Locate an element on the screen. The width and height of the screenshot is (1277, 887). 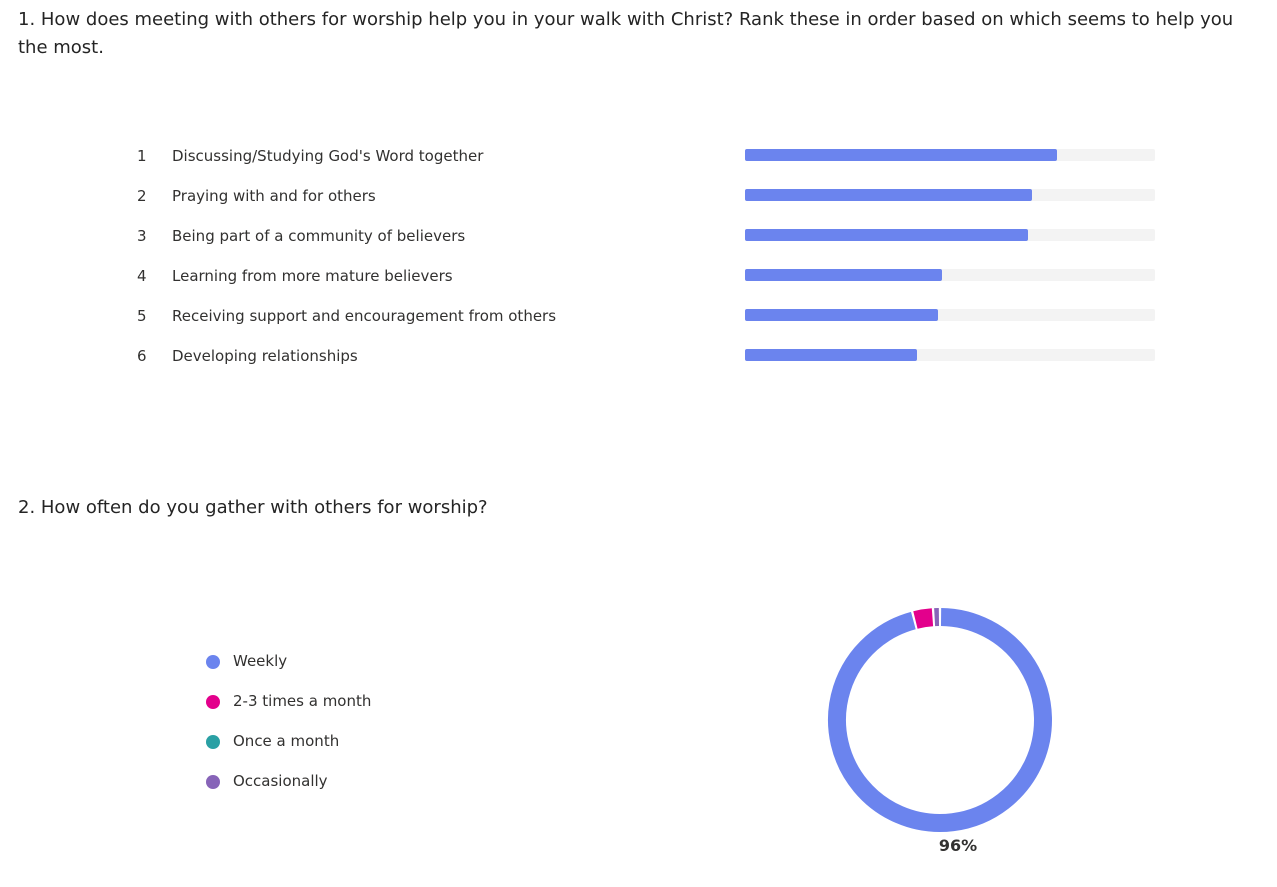
rank-number: 4 is located at coordinates (142, 276).